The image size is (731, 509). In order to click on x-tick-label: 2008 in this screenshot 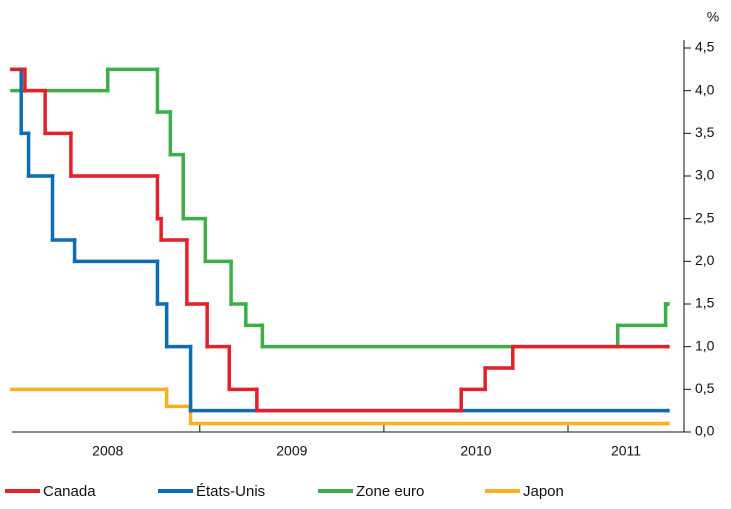, I will do `click(107, 451)`.